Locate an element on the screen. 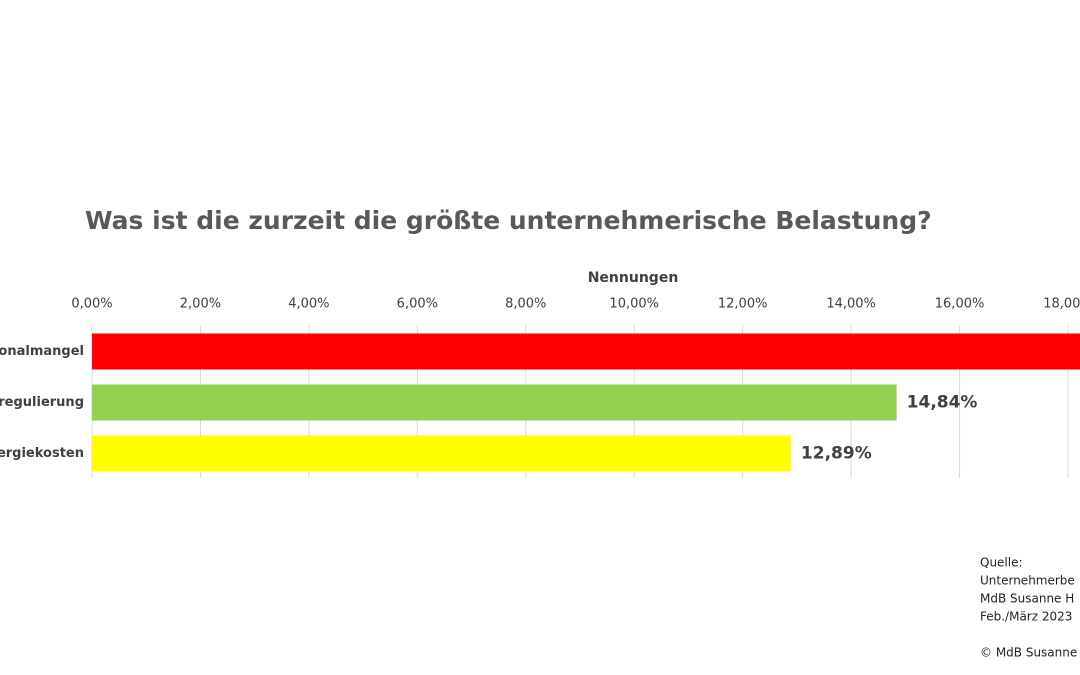  axis-label: Nennungen is located at coordinates (633, 278).